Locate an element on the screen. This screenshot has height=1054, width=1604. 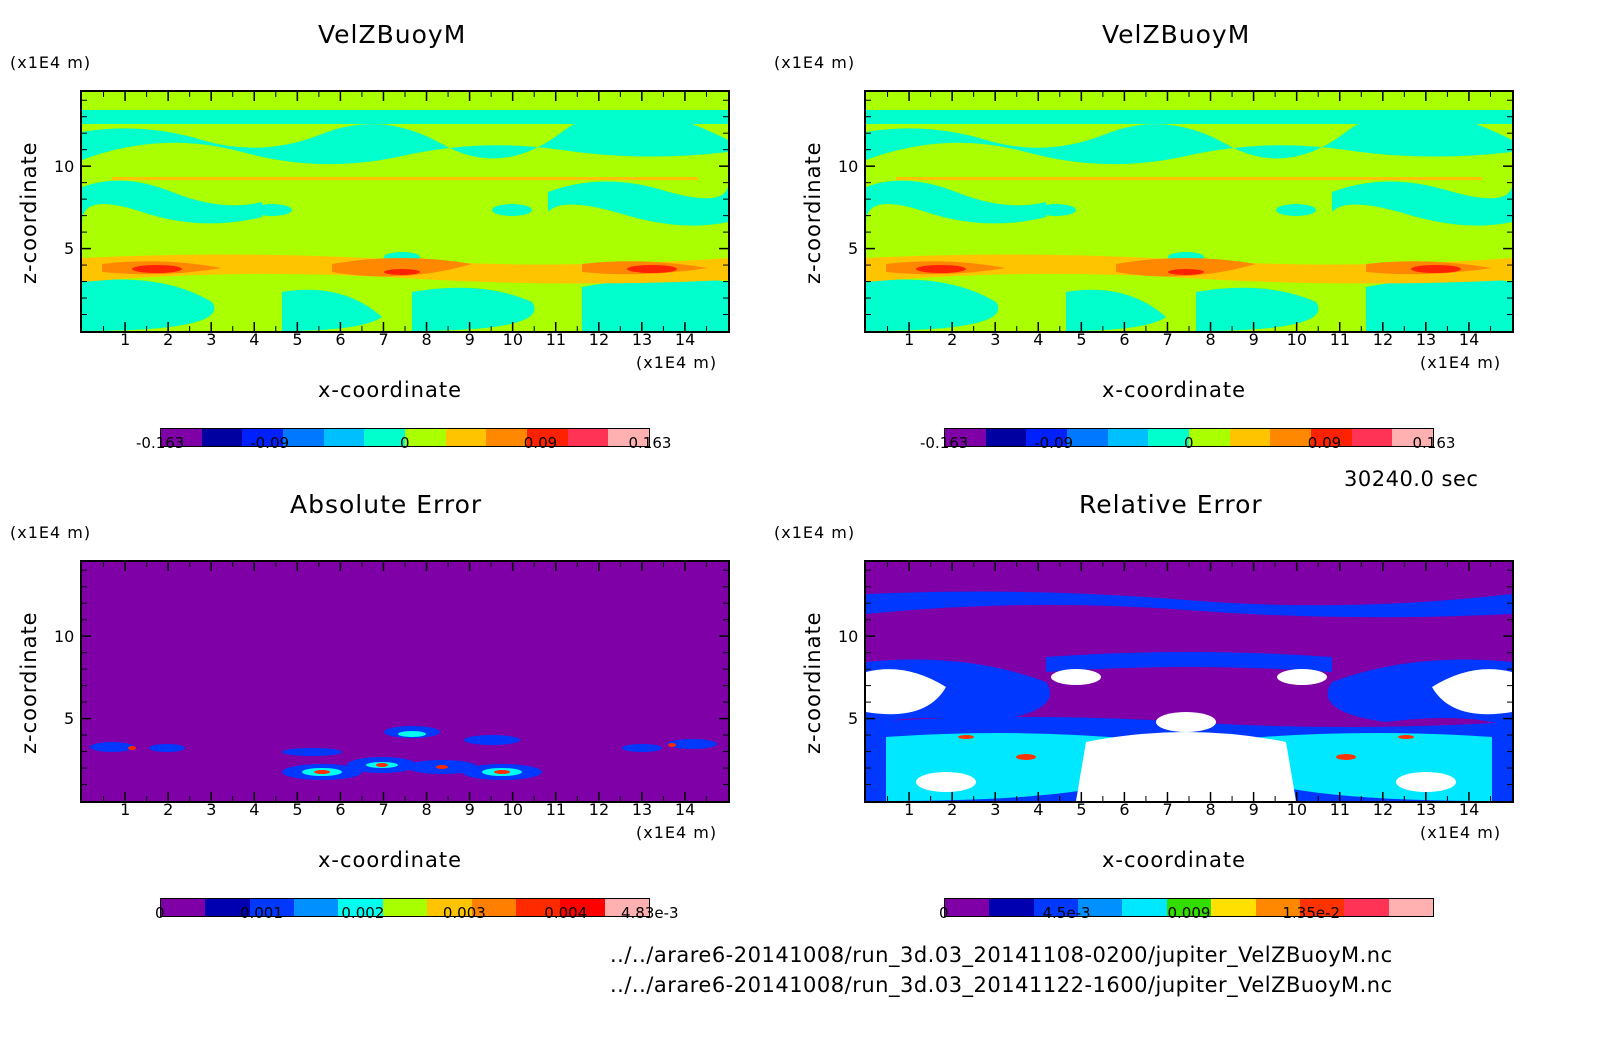
x-tick-label: 14 is located at coordinates (1469, 339).